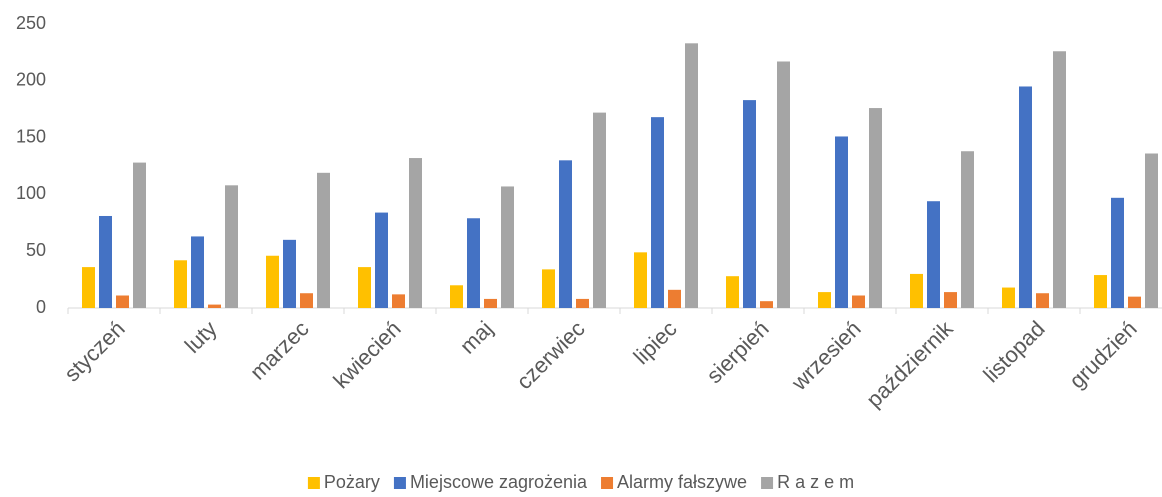  What do you see at coordinates (1102, 354) in the screenshot?
I see `x-tick-label: grudzień` at bounding box center [1102, 354].